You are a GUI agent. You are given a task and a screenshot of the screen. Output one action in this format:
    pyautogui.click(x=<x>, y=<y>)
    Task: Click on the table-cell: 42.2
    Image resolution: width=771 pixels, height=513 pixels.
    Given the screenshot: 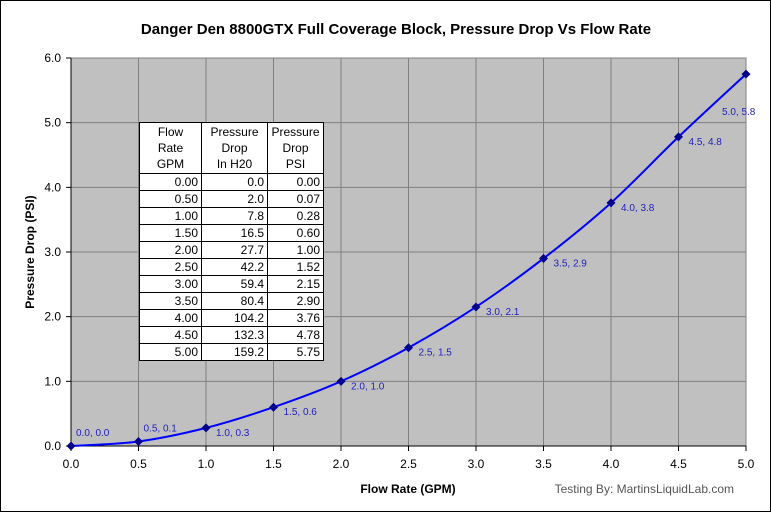 What is the action you would take?
    pyautogui.click(x=234, y=267)
    